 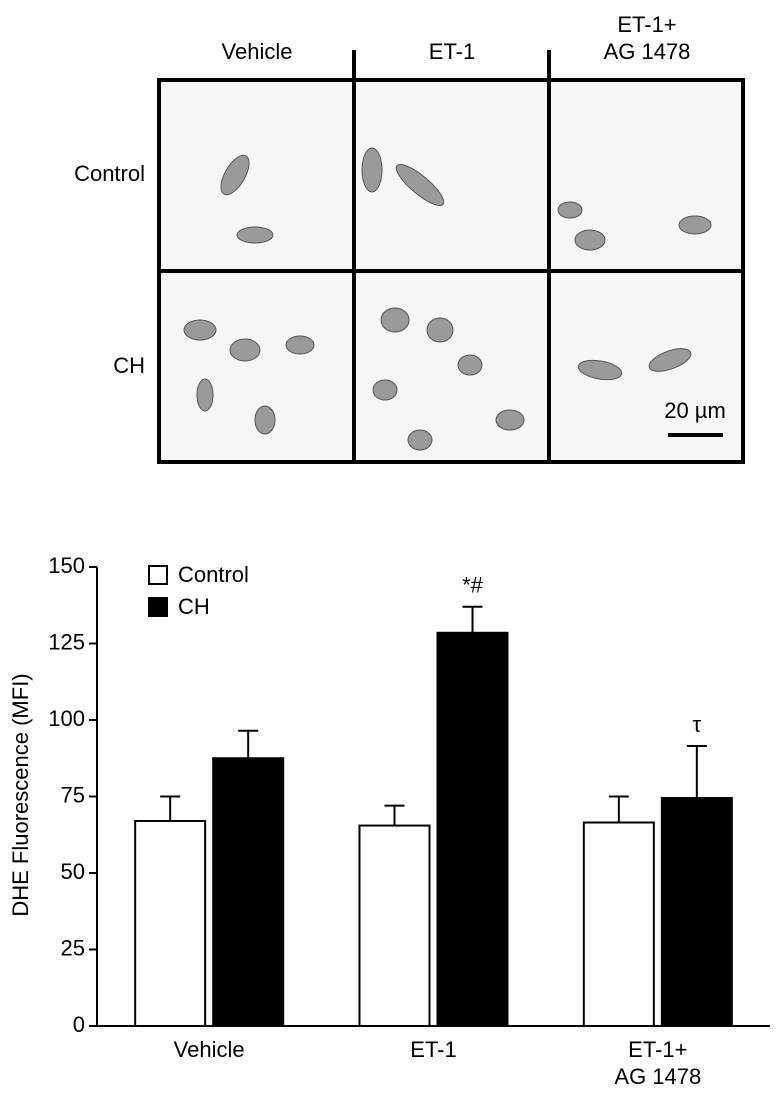 What do you see at coordinates (213, 574) in the screenshot?
I see `legend-label: Control` at bounding box center [213, 574].